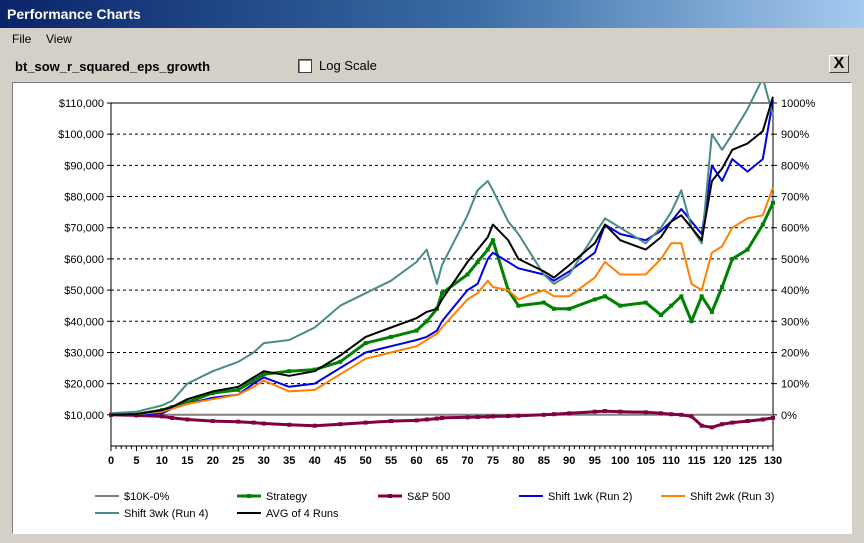 The height and width of the screenshot is (543, 864). Describe the element at coordinates (187, 461) in the screenshot. I see `x-tick-label: 15` at that location.